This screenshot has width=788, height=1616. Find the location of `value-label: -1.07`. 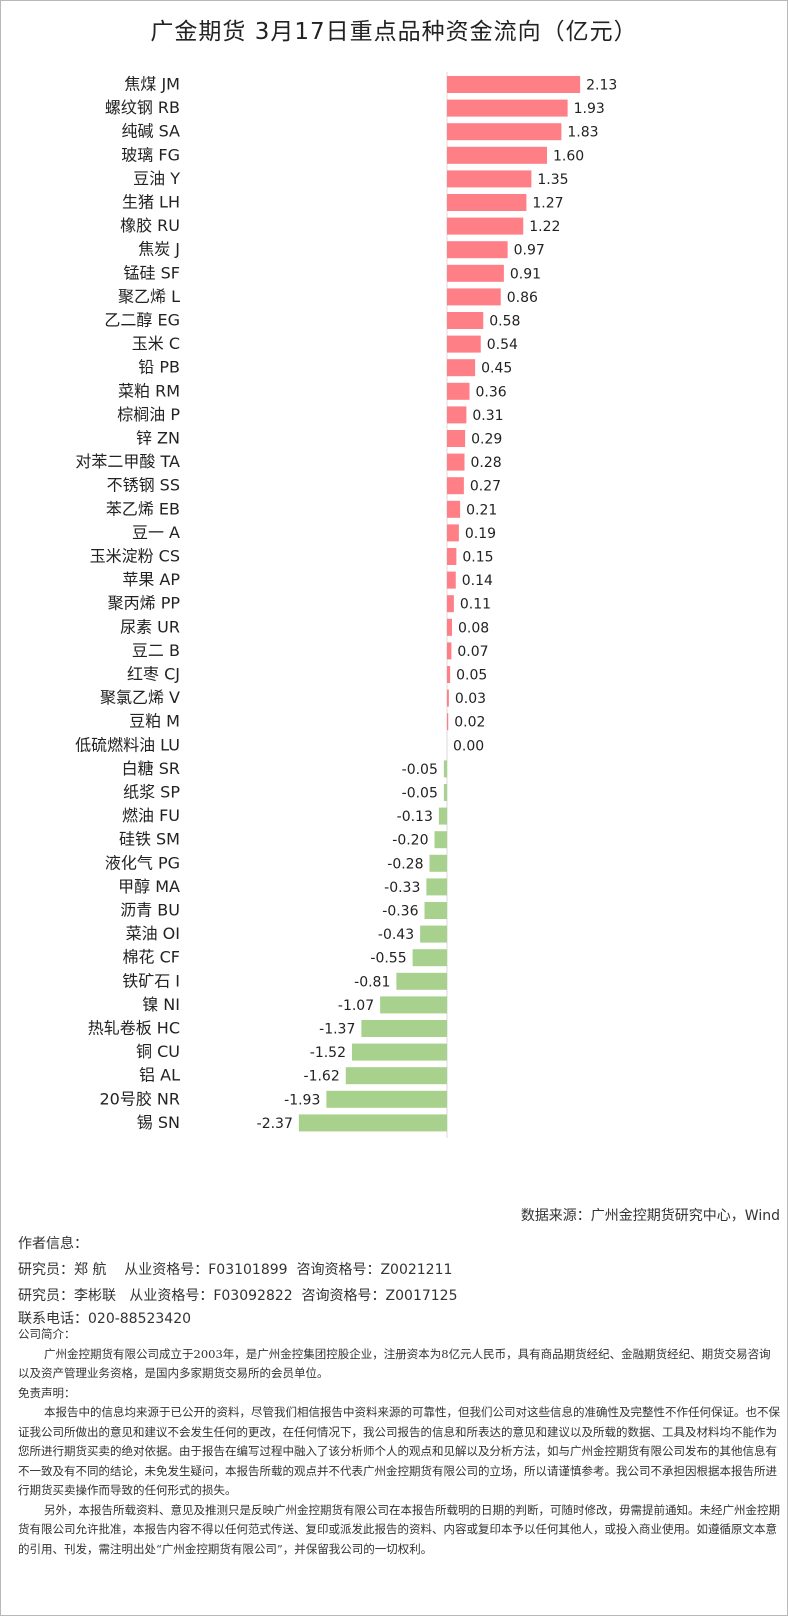

value-label: -1.07 is located at coordinates (356, 1006).